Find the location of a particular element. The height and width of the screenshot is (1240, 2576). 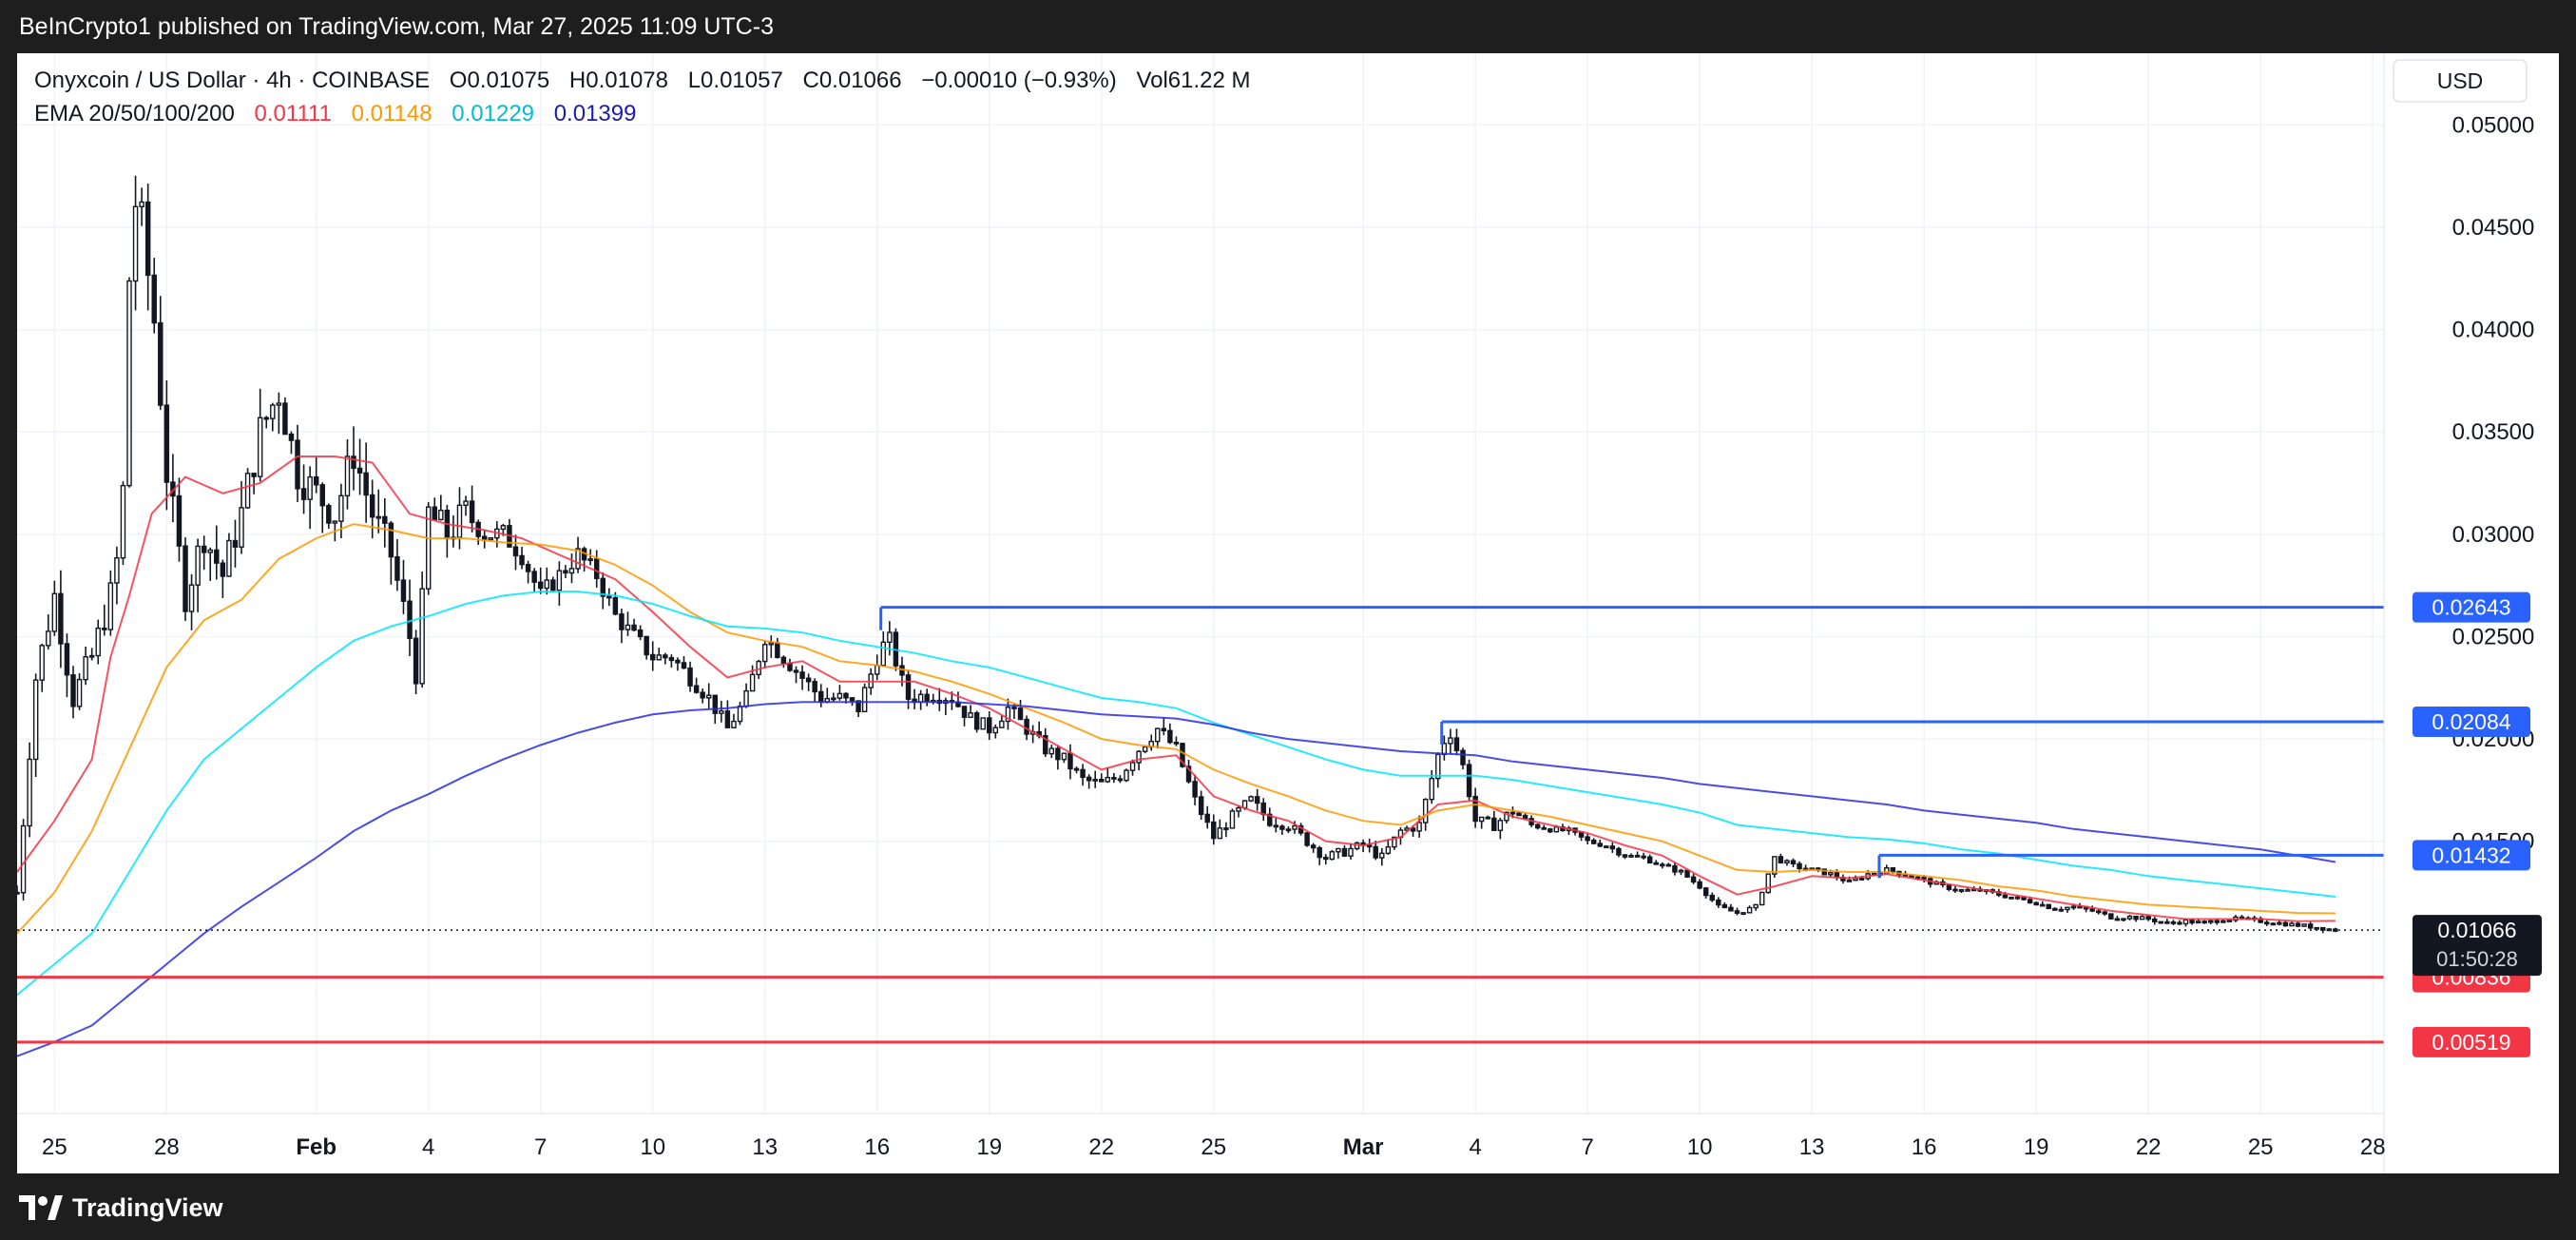

support-badge is located at coordinates (2472, 1041).